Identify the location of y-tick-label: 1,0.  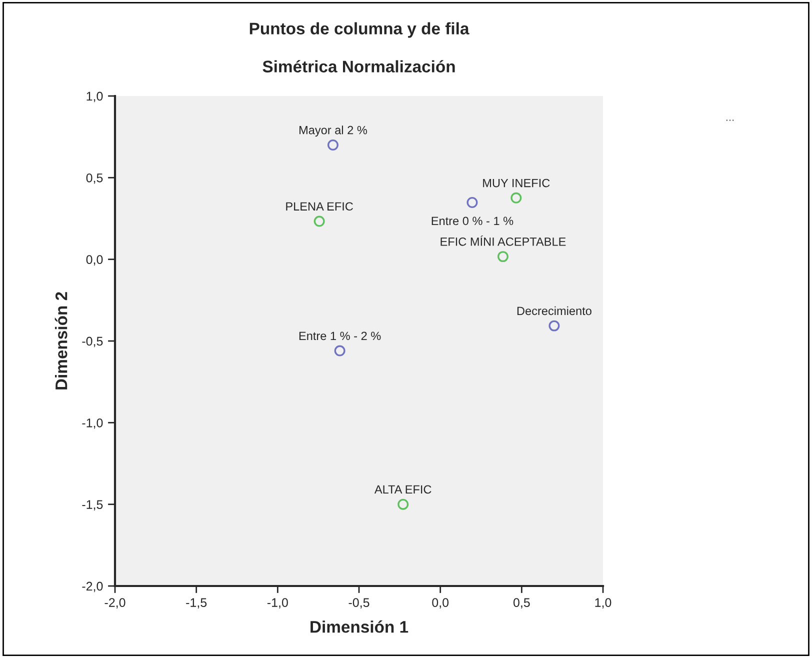
(94, 97).